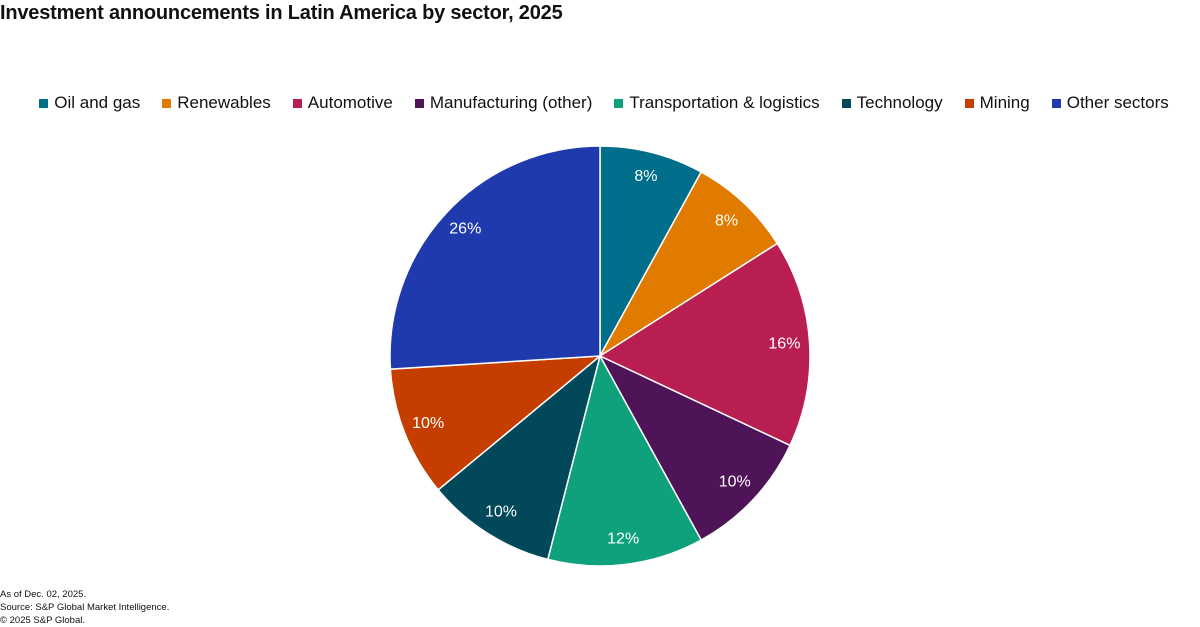  What do you see at coordinates (623, 539) in the screenshot?
I see `data-label: 12%` at bounding box center [623, 539].